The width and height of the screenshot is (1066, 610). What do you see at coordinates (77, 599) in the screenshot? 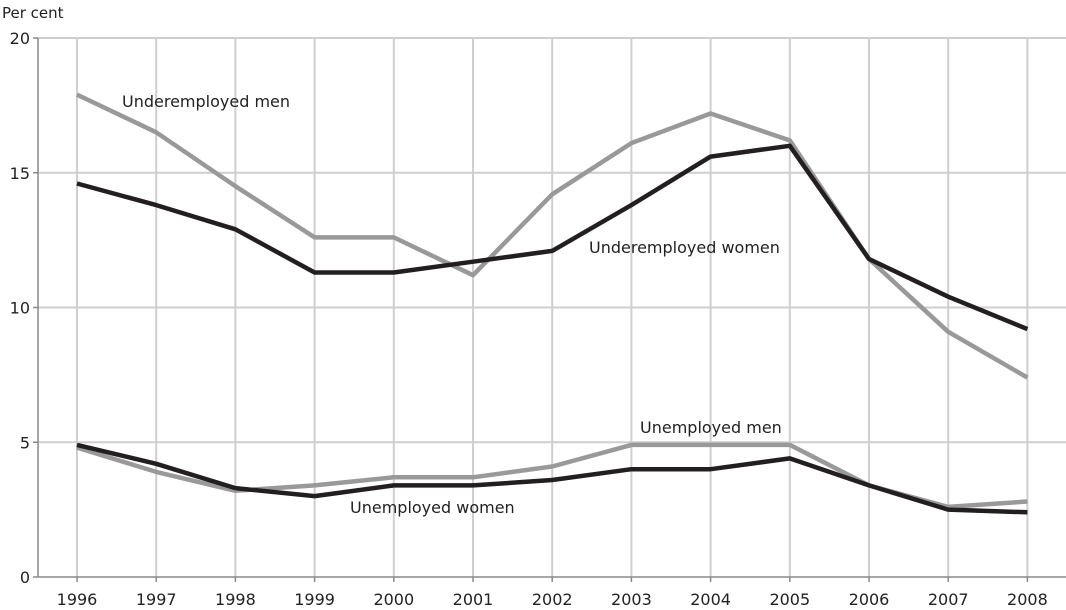
I see `x-tick-label: 1996` at bounding box center [77, 599].